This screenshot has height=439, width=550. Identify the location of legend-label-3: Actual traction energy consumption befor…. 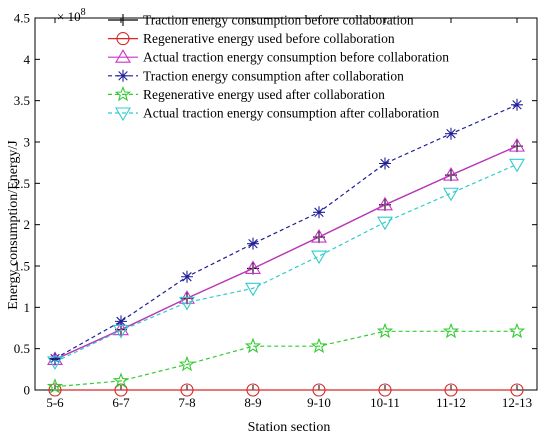
(296, 57).